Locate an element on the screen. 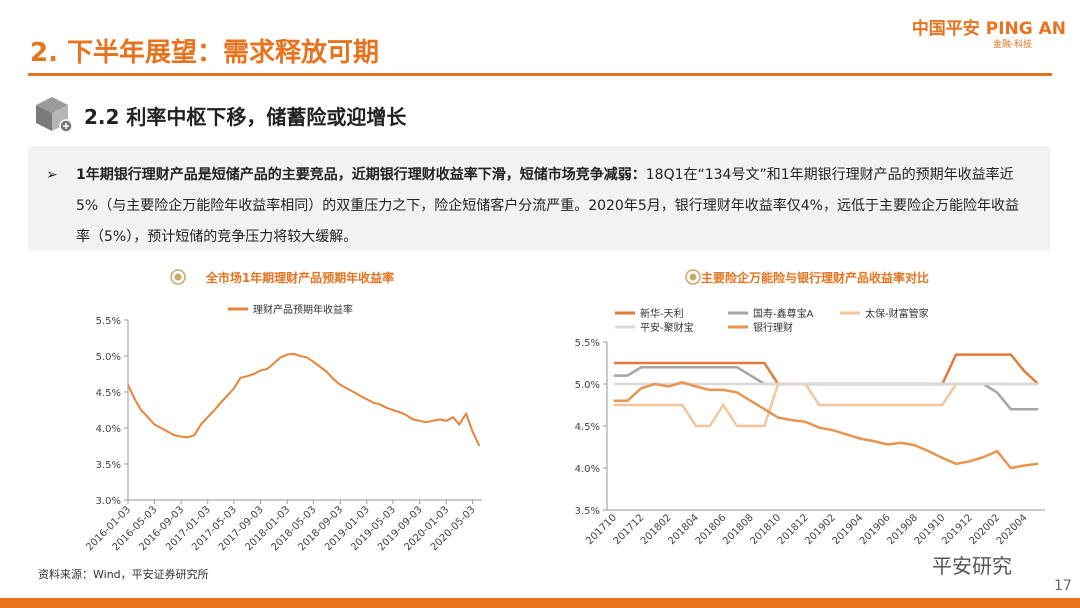 The image size is (1080, 608). footer-bar is located at coordinates (540, 603).